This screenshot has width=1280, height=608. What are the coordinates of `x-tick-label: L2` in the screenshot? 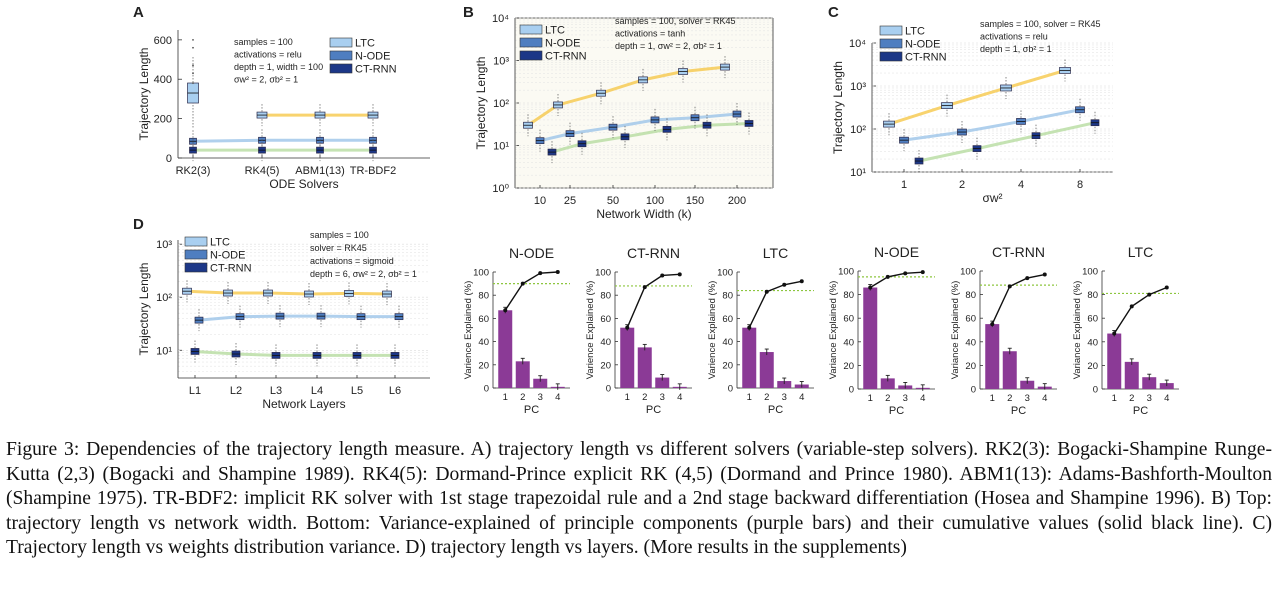 It's located at (236, 391).